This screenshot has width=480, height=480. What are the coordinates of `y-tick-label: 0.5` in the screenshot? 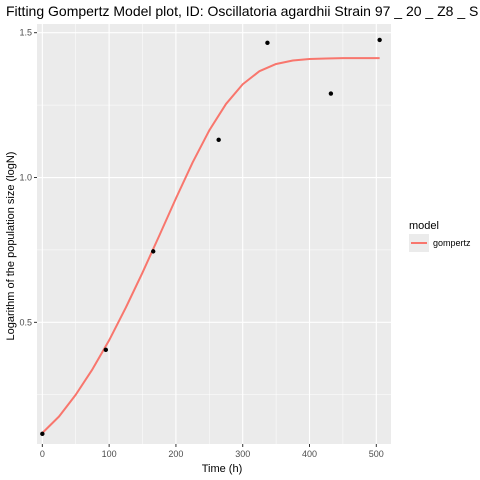 It's located at (25, 322).